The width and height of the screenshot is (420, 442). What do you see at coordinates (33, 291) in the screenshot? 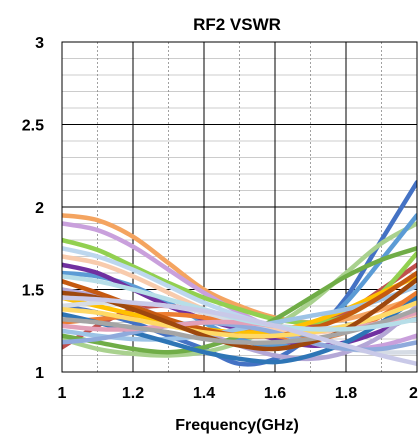
I see `y-tick-label: 1.5` at bounding box center [33, 291].